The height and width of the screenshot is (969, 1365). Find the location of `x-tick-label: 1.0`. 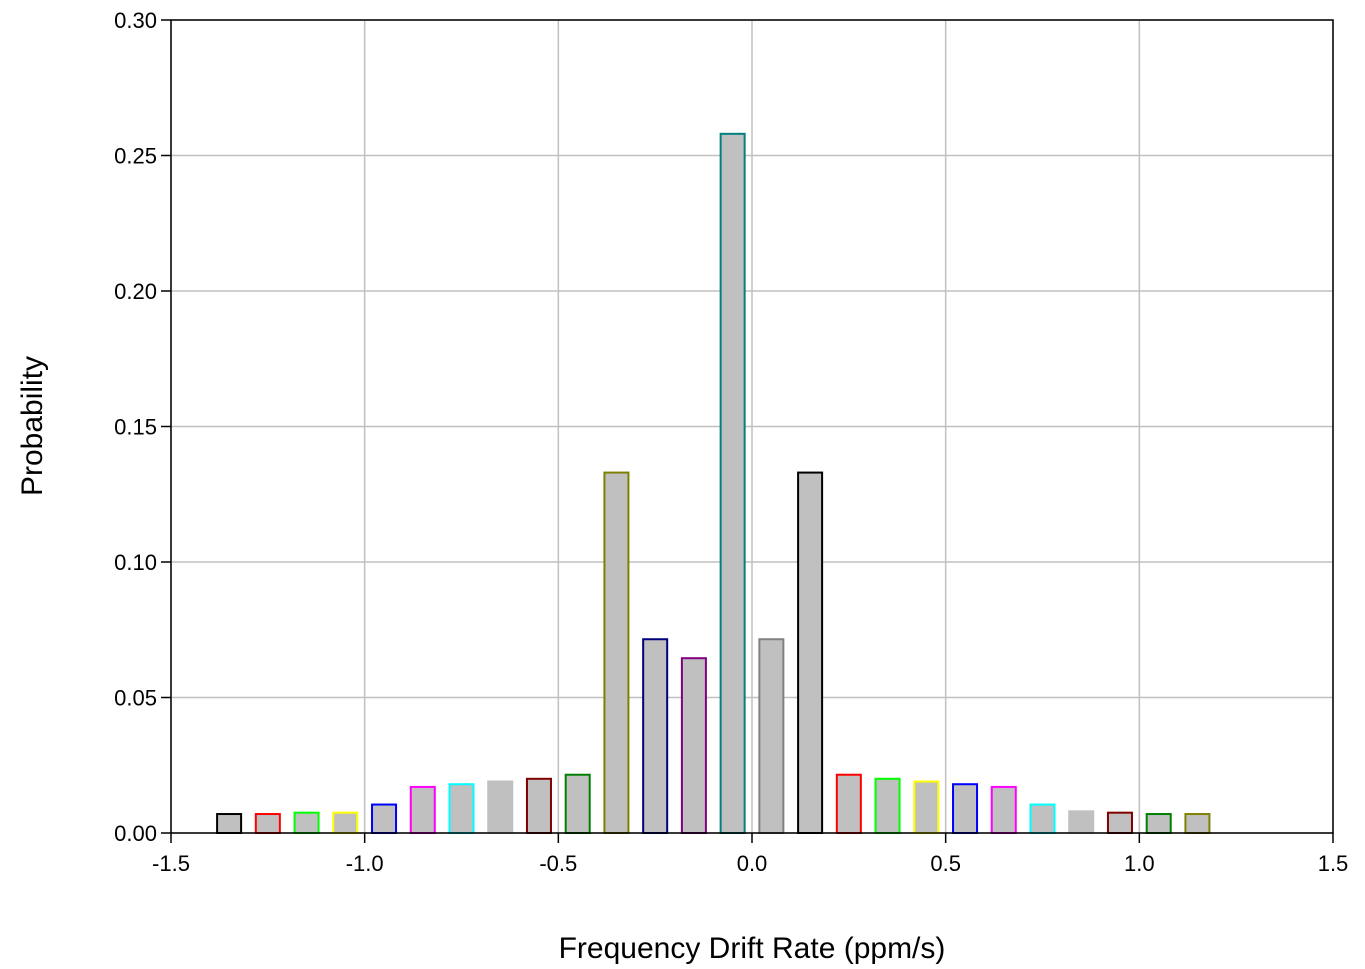

x-tick-label: 1.0 is located at coordinates (1139, 863).